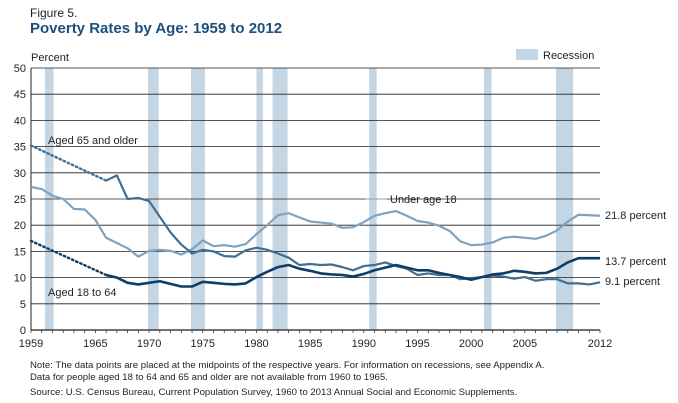 Image resolution: width=678 pixels, height=403 pixels. I want to click on y-tick-label-40: 40, so click(20, 121).